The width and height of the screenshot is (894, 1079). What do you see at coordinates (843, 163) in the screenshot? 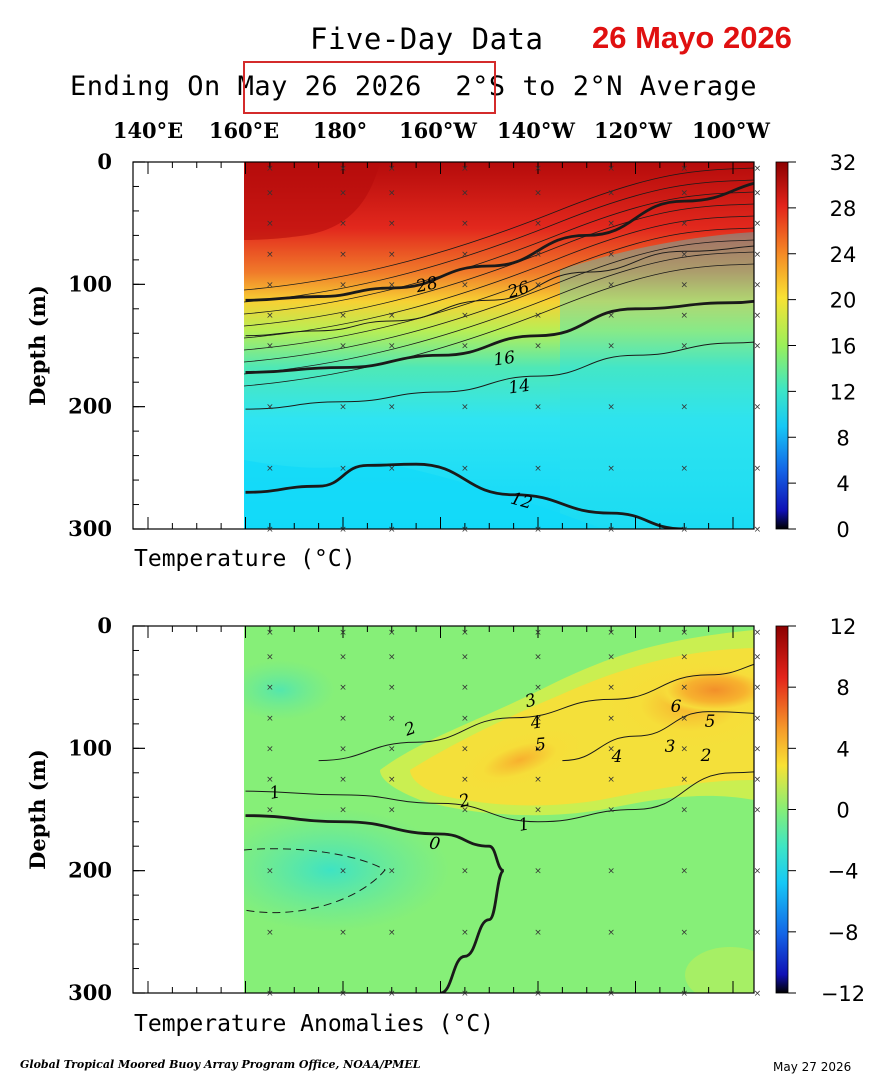
I see `colorbar-label-temperature-32: 32` at bounding box center [843, 163].